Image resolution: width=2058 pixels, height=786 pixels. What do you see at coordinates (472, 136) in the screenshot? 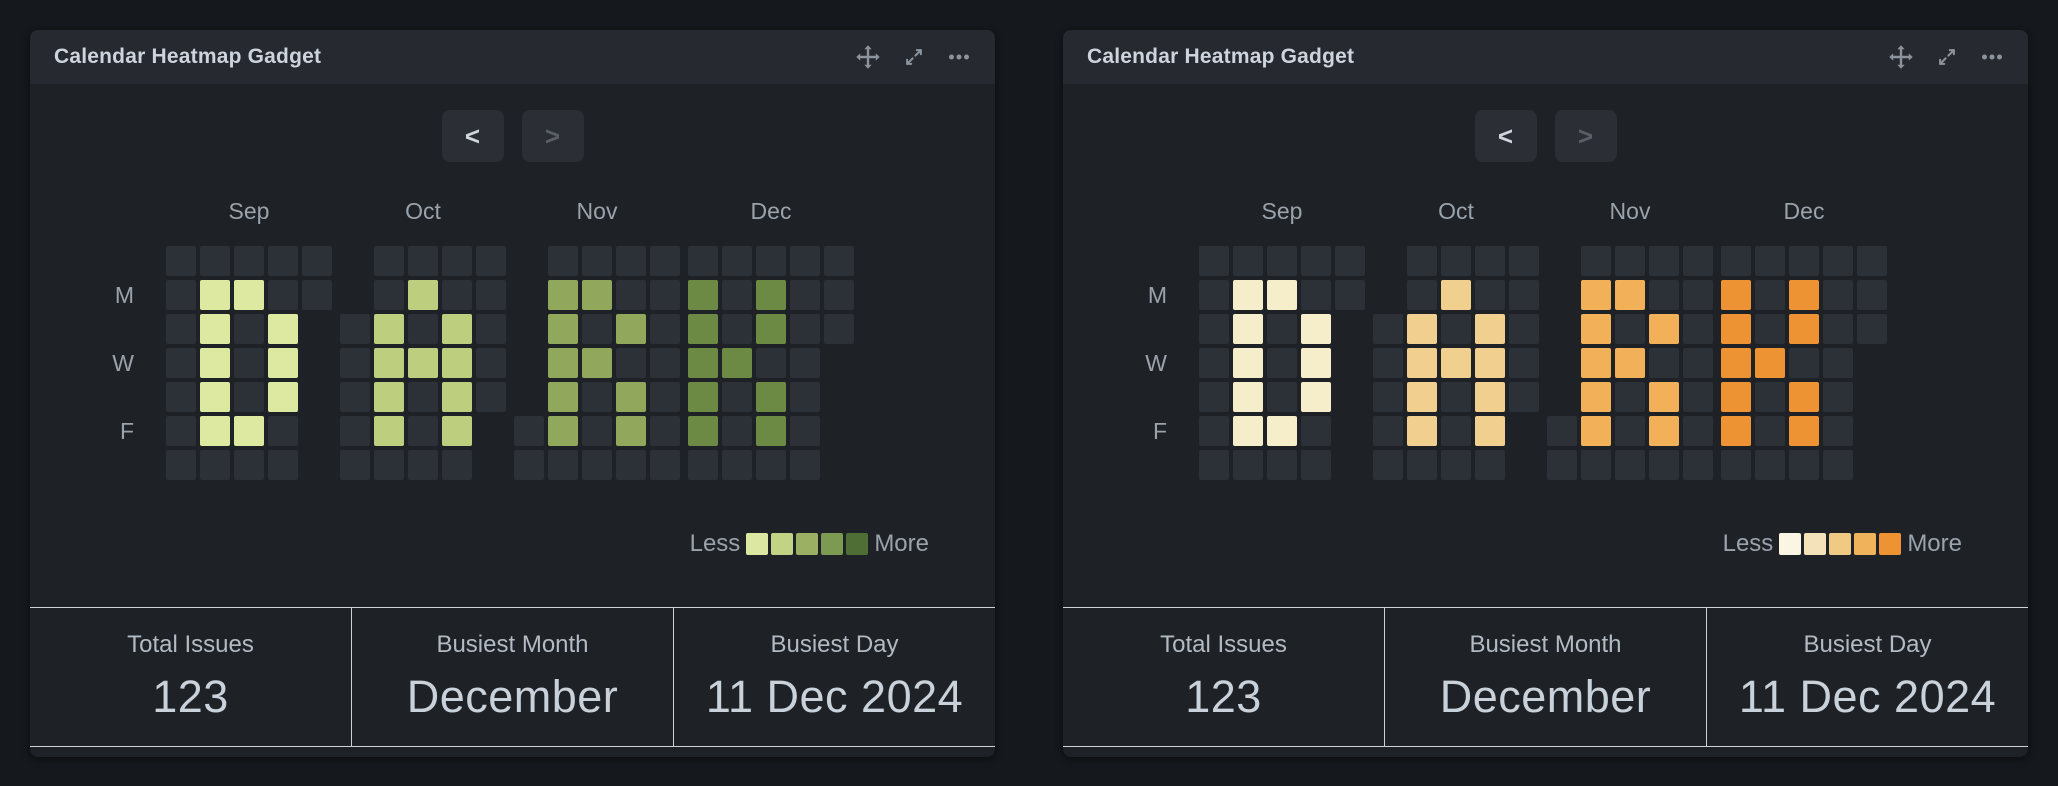
I see `prev-month-button: <` at bounding box center [472, 136].